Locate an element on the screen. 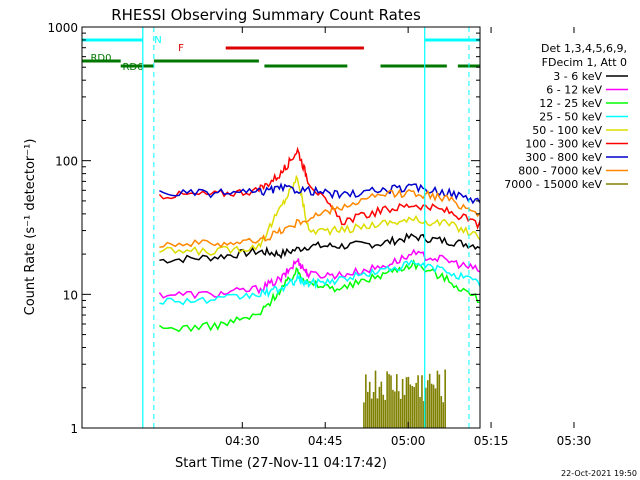  flag-label-rd0: RD0 is located at coordinates (100, 58).